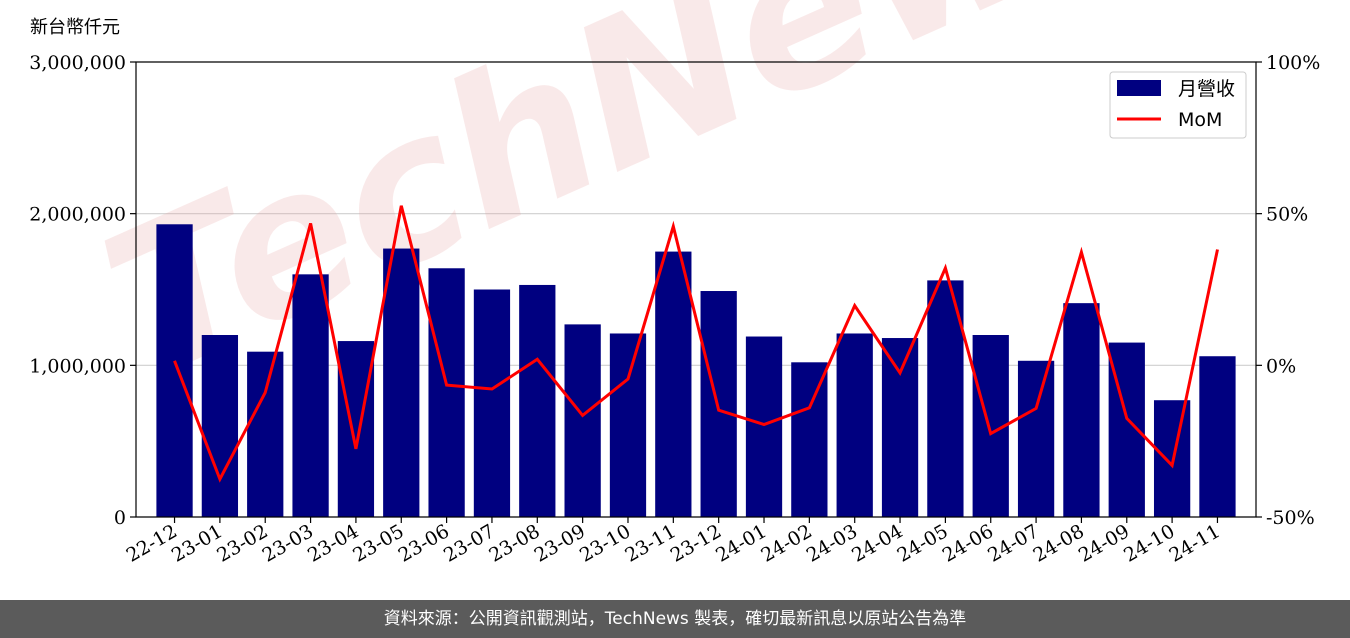  I want to click on x-tick-label: 24-06, so click(968, 543).